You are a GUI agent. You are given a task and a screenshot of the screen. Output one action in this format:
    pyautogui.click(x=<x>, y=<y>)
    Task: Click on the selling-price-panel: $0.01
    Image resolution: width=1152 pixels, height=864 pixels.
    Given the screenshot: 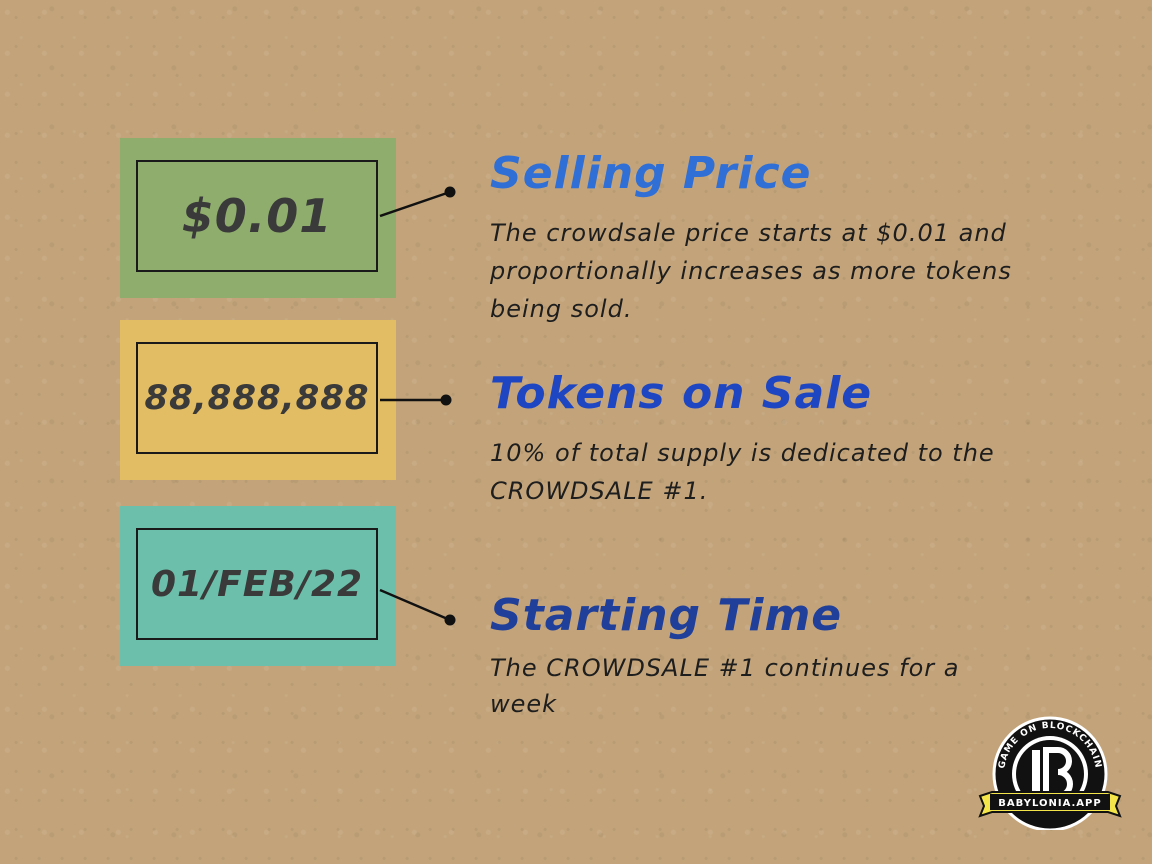 What is the action you would take?
    pyautogui.click(x=258, y=218)
    